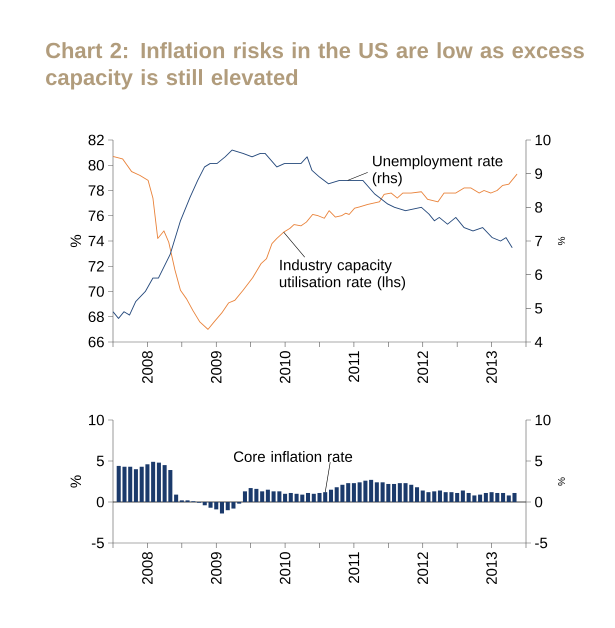 The width and height of the screenshot is (615, 628). Describe the element at coordinates (538, 241) in the screenshot. I see `y2-tick-label: 7` at that location.